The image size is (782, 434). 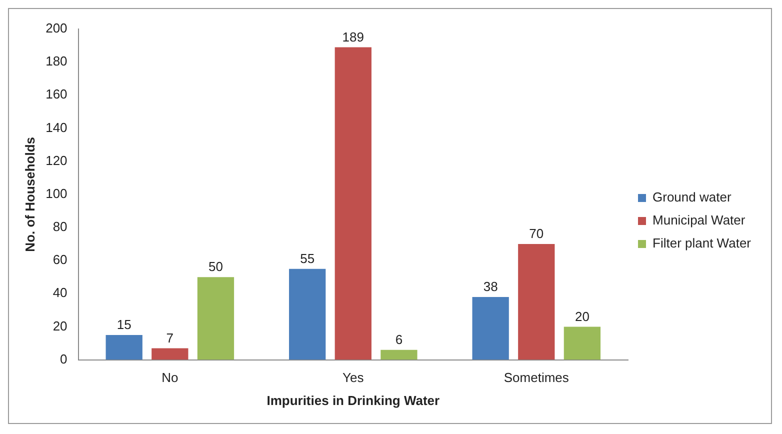 I want to click on y-tick-label: 40, so click(x=60, y=292).